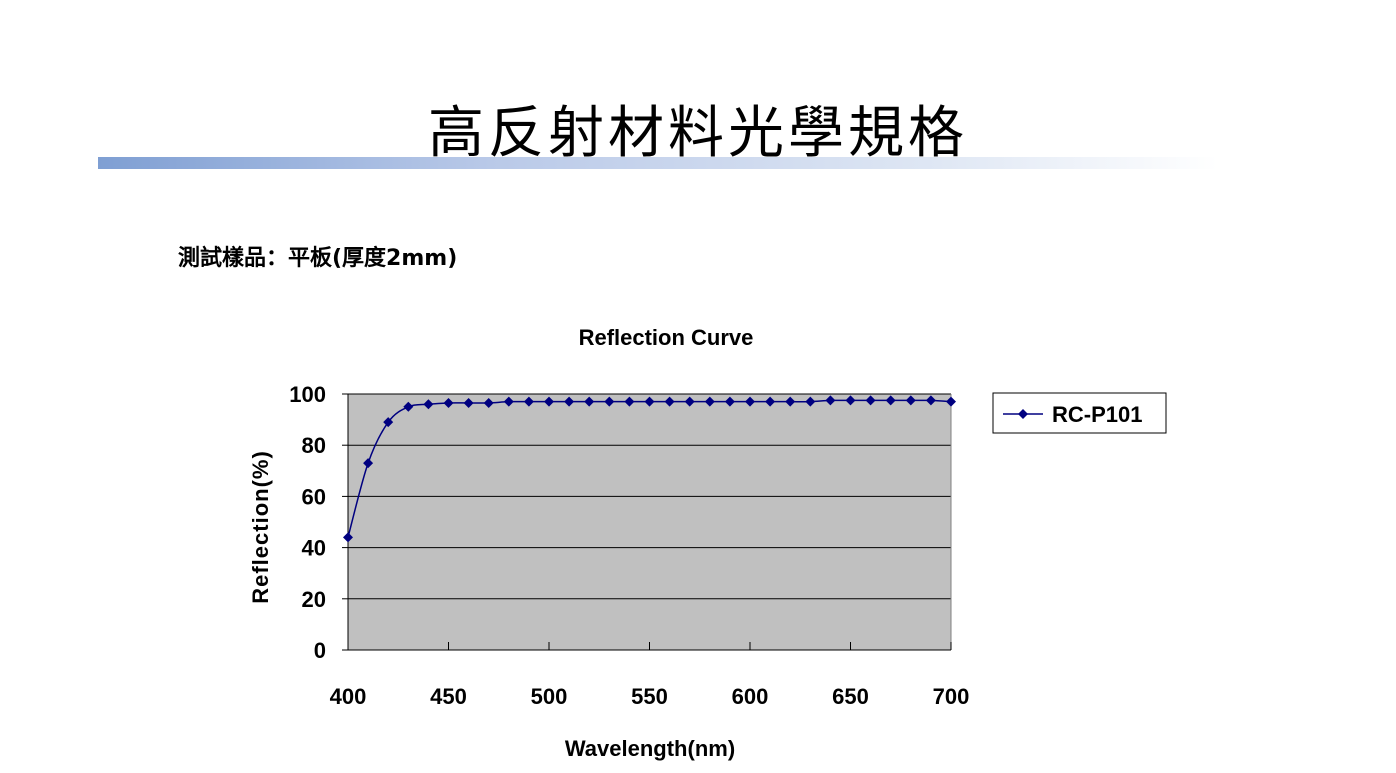  What do you see at coordinates (658, 163) in the screenshot?
I see `title-underline` at bounding box center [658, 163].